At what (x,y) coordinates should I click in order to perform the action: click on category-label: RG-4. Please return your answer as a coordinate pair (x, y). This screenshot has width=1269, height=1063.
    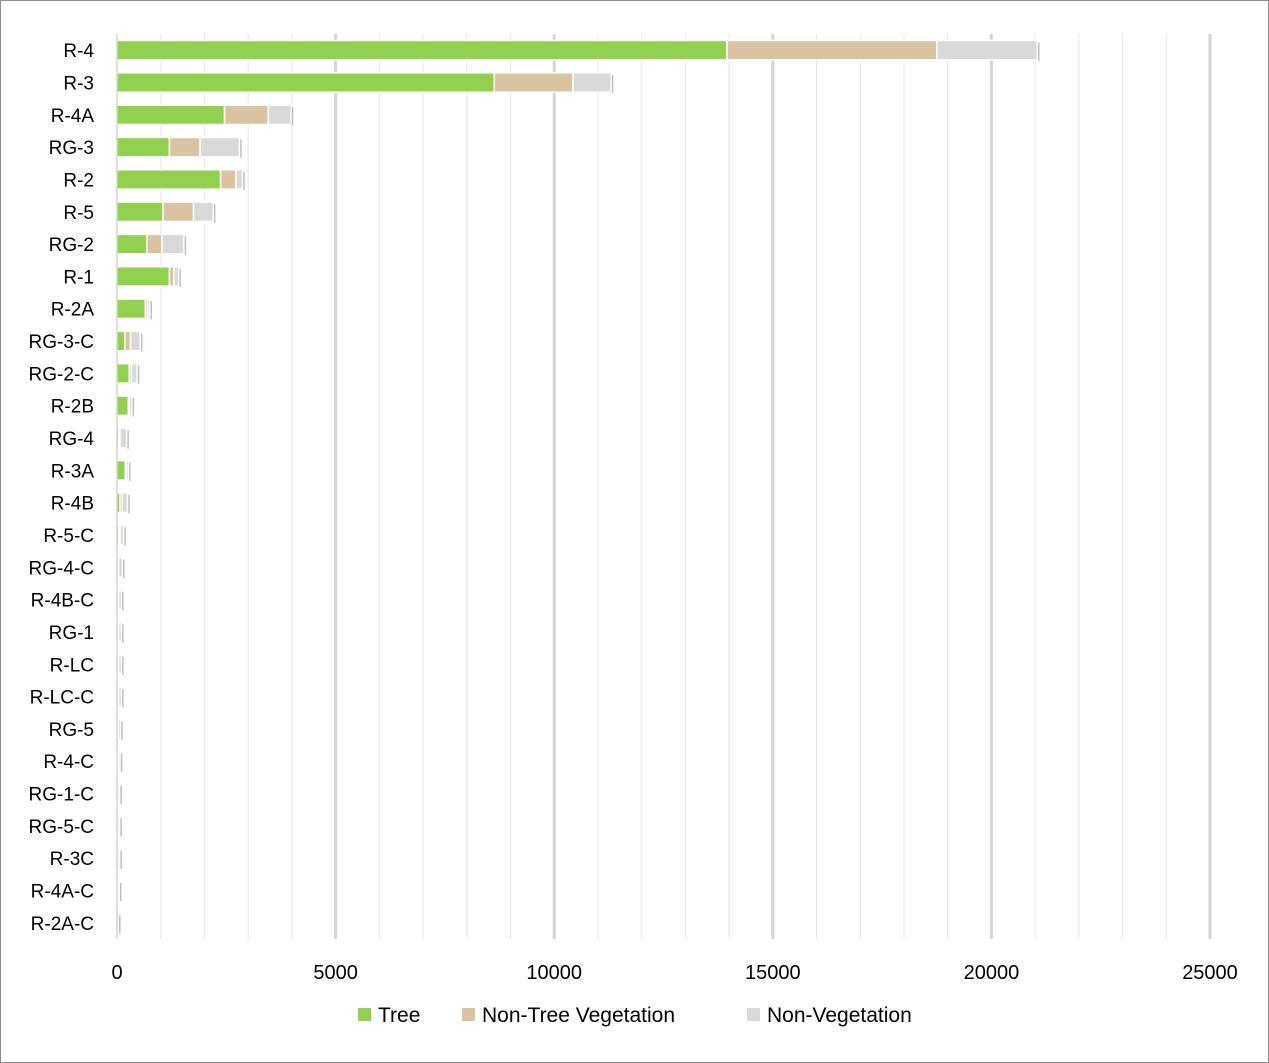
    Looking at the image, I should click on (72, 439).